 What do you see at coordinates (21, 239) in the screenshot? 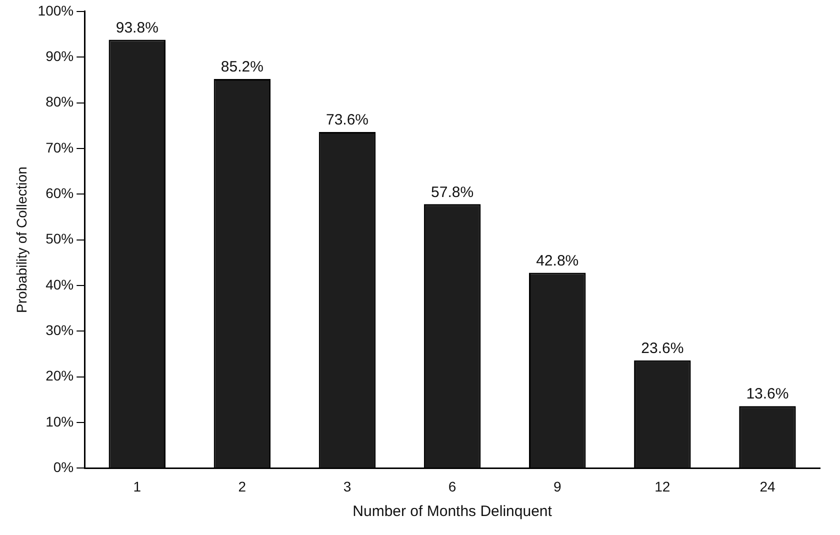
I see `y-axis-title: Probability of Collection` at bounding box center [21, 239].